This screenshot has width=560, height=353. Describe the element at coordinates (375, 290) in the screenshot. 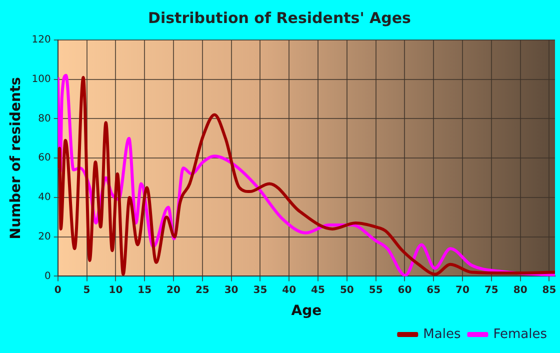

I see `x-tick-label: 55` at that location.